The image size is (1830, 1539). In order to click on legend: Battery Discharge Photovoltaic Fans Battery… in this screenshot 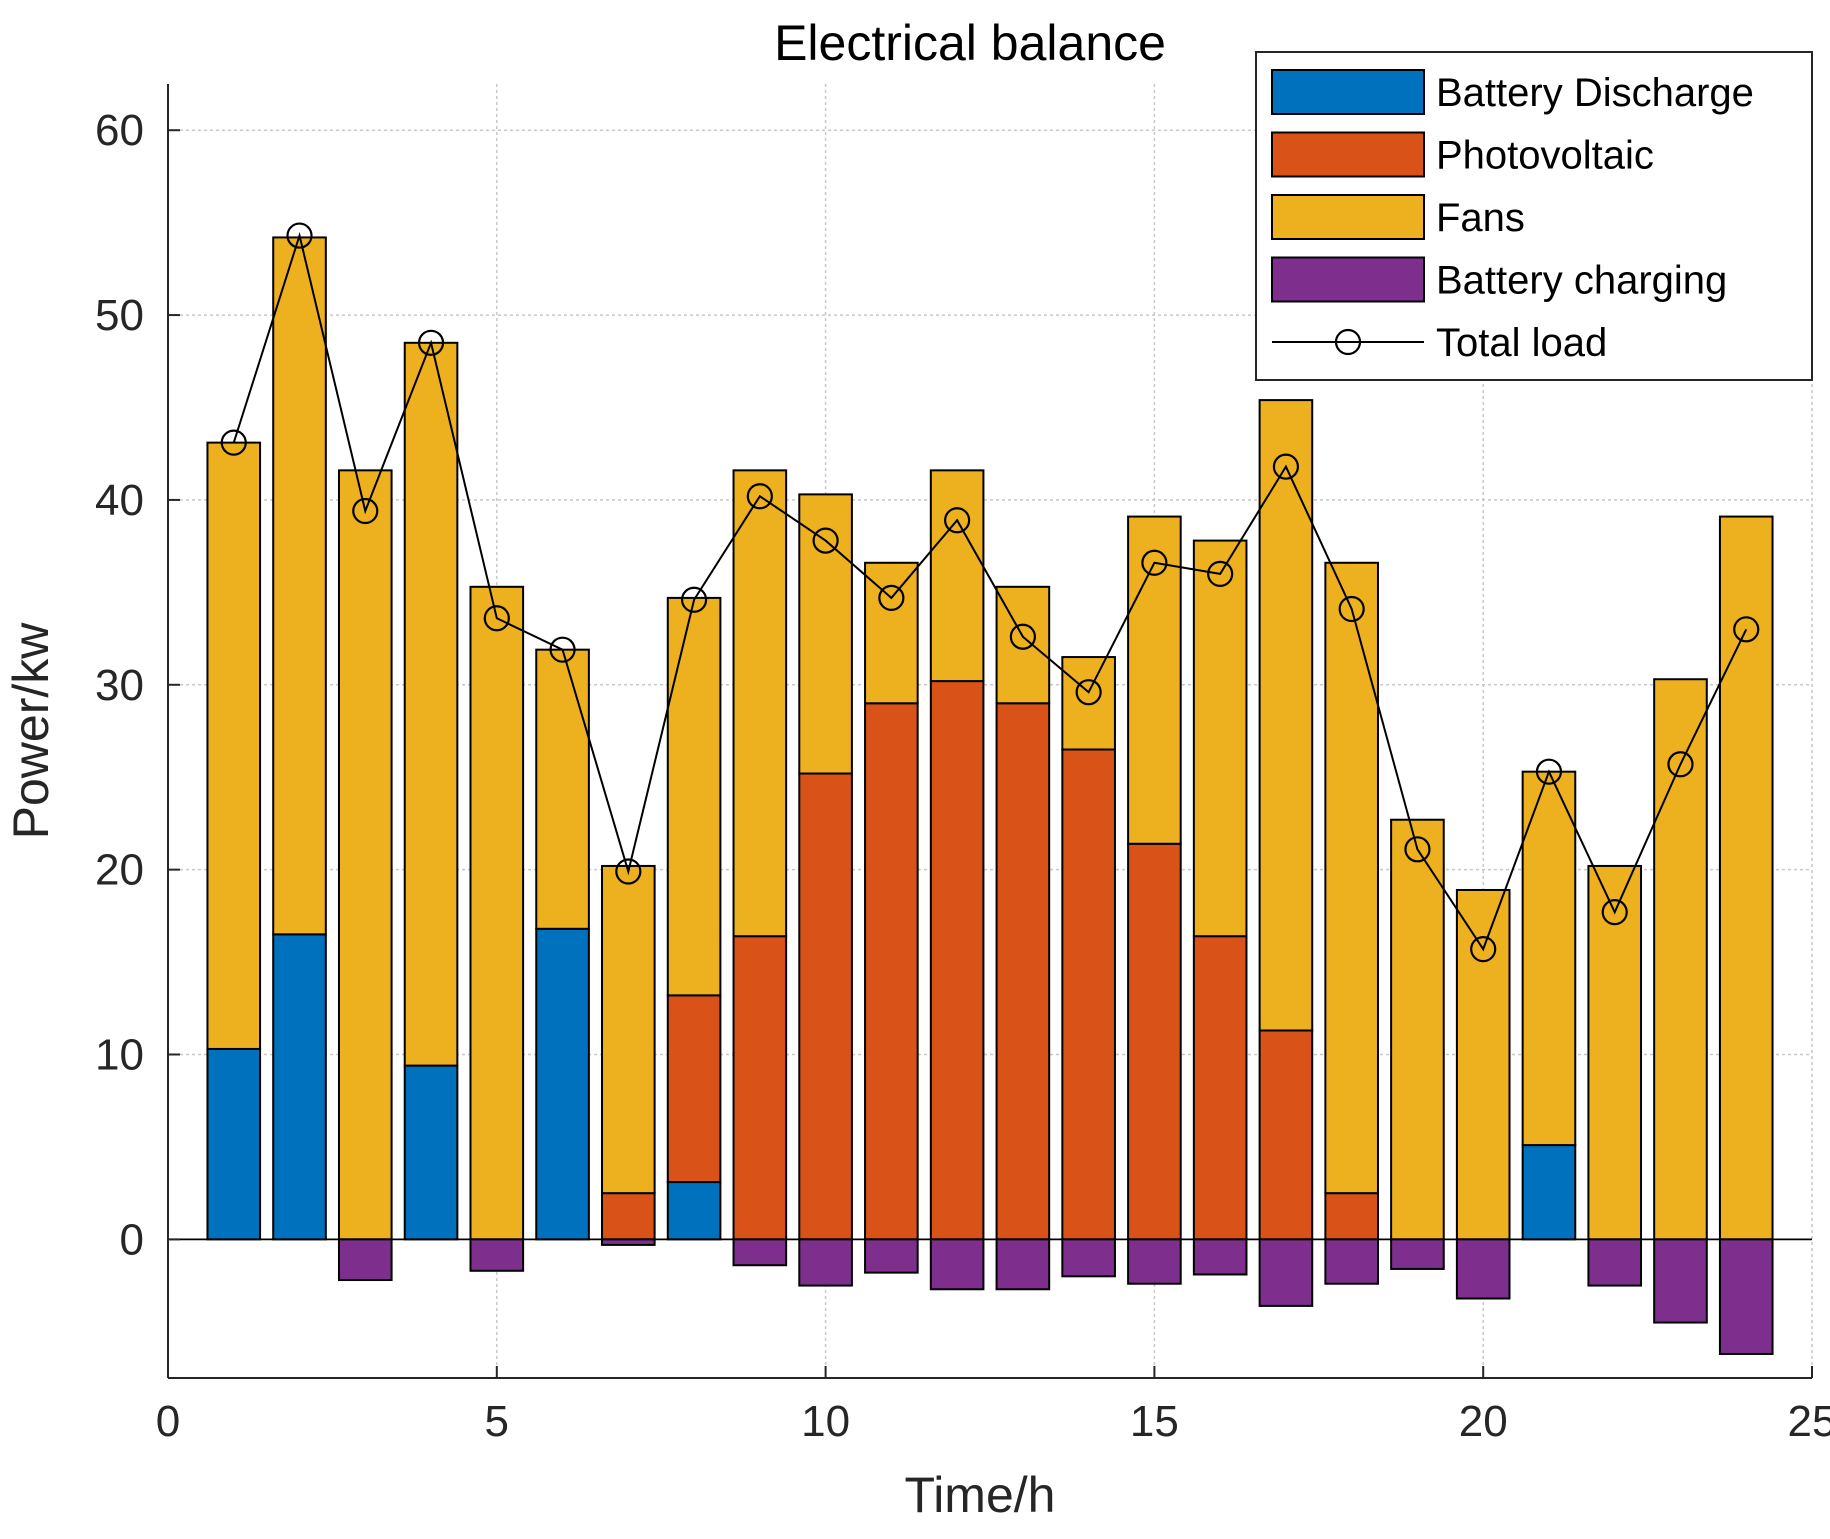, I will do `click(1534, 216)`.